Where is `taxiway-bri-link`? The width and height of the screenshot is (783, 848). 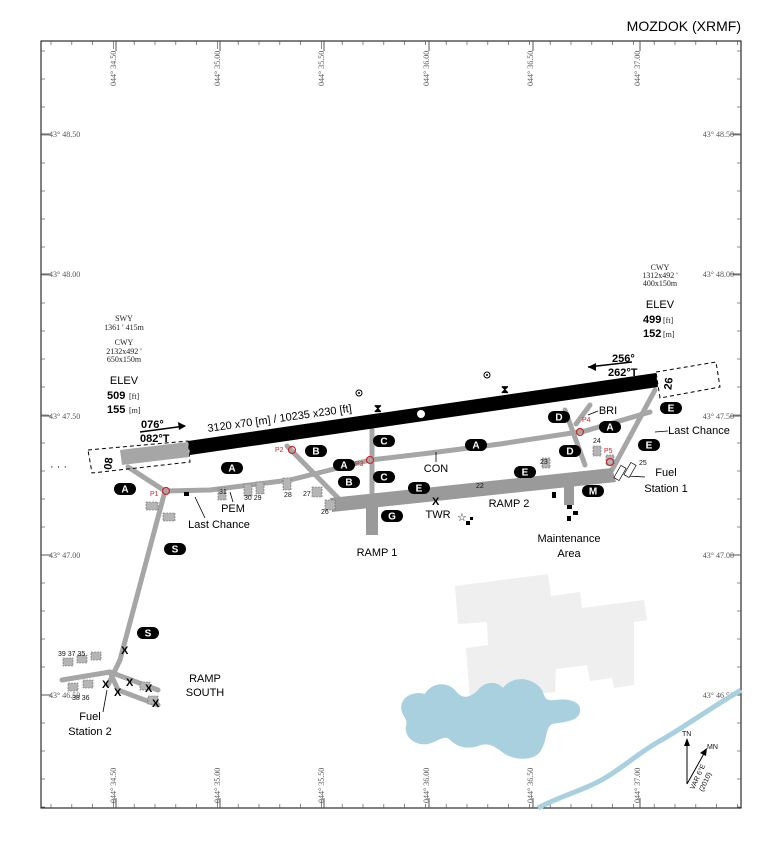 taxiway-bri-link is located at coordinates (583, 414).